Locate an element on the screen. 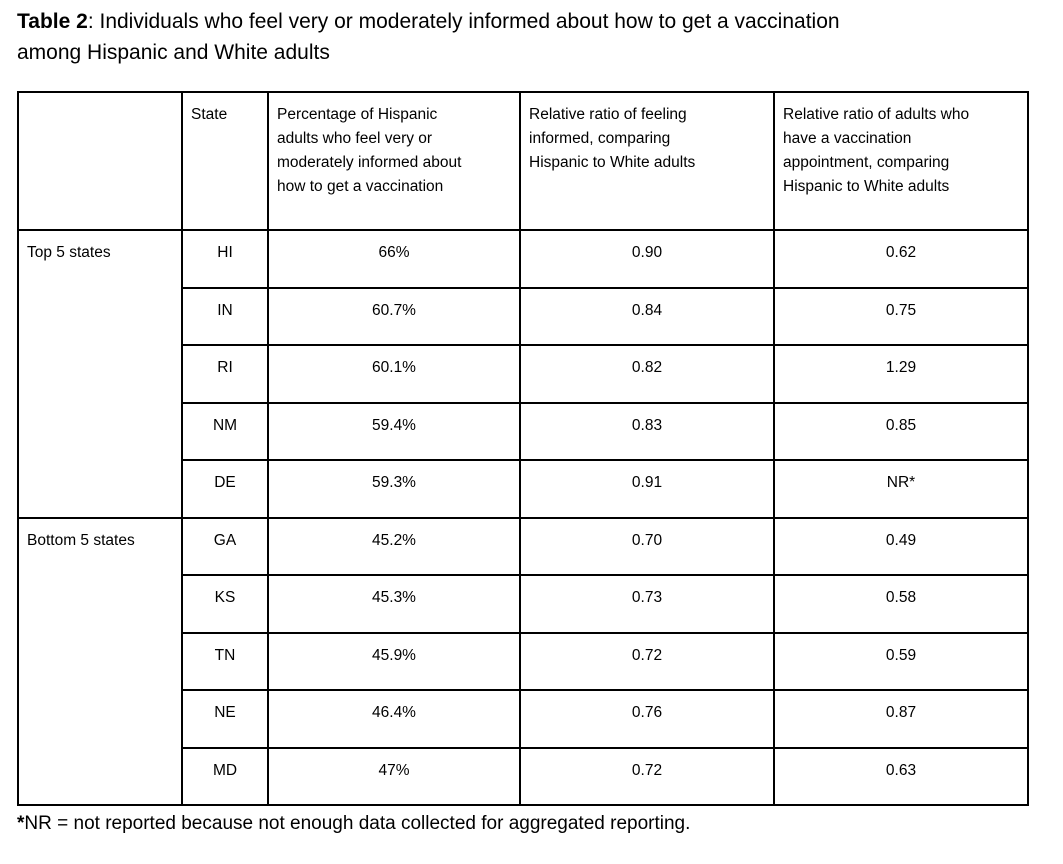 This screenshot has height=864, width=1063. table-row-bottom5-tn: TN 45.9% 0.72 0.59 is located at coordinates (523, 661).